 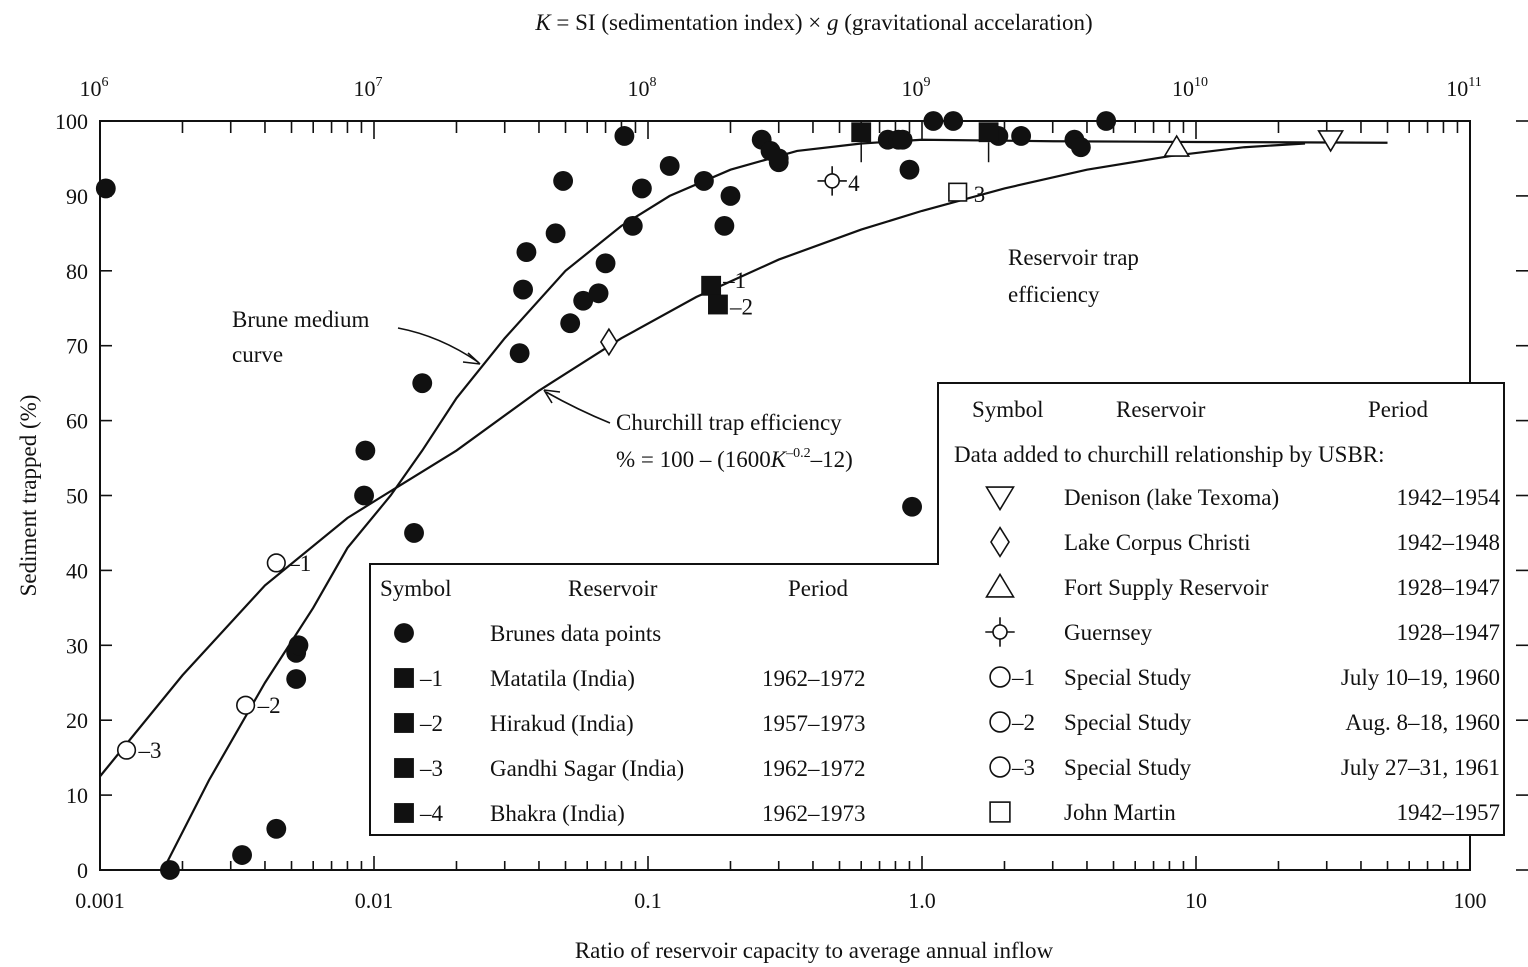 I want to click on y-tick-label: 70, so click(x=77, y=346).